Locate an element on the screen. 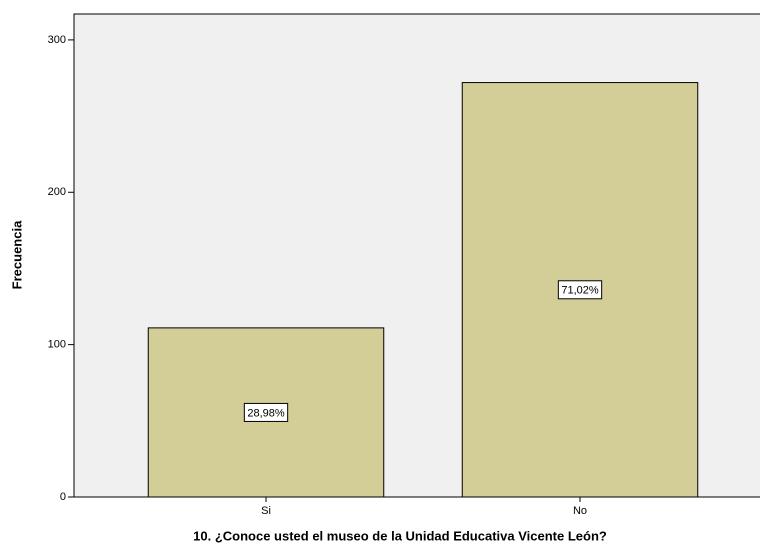  y-tick-label: 200 is located at coordinates (57, 192).